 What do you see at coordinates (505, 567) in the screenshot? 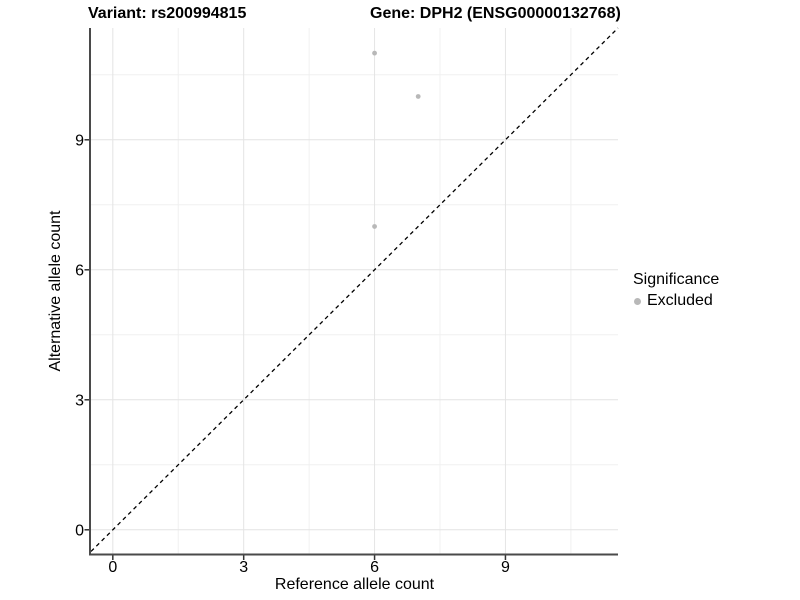
I see `x-tick-label: 9` at bounding box center [505, 567].